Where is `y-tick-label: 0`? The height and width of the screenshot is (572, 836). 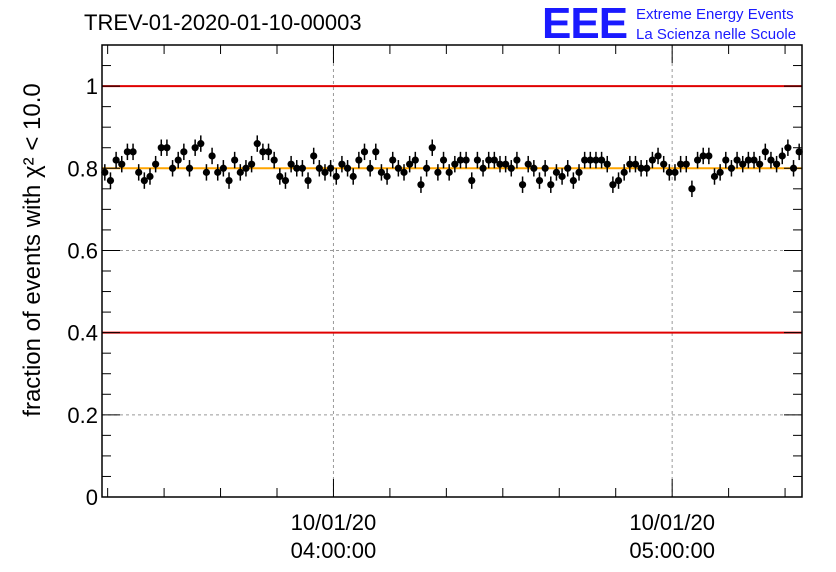
y-tick-label: 0 is located at coordinates (92, 497).